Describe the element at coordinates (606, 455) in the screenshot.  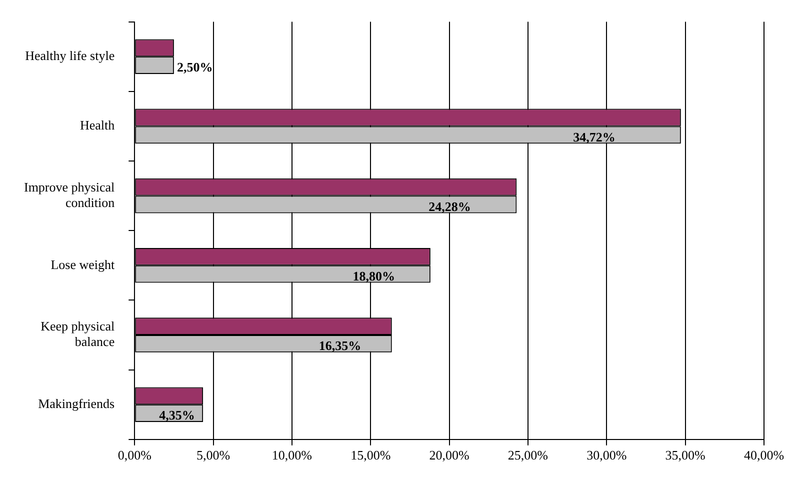
I see `x-tick-label: 30,00%` at that location.